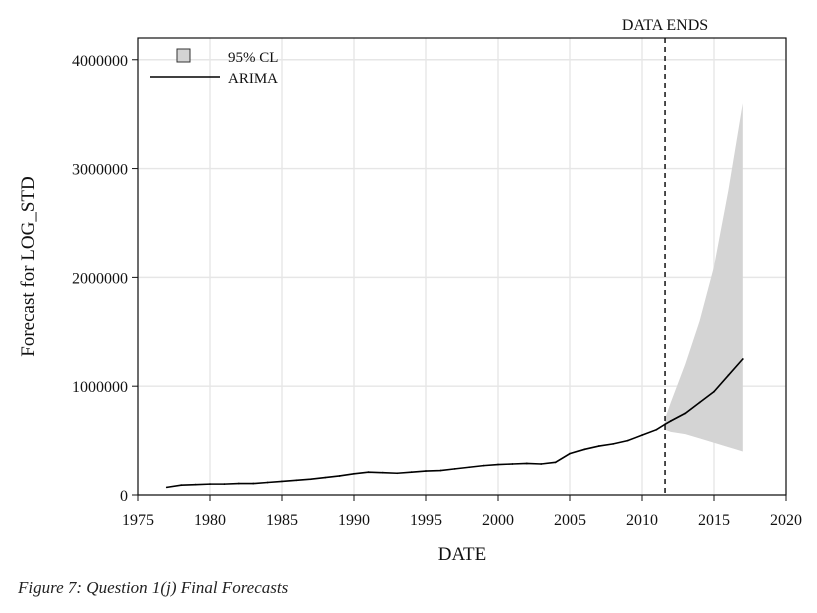 This screenshot has height=613, width=817. Describe the element at coordinates (462, 512) in the screenshot. I see `x-axis-ticks: 1975 1980 1985 1990 1995 2000 2005 2010 2015 2020` at that location.